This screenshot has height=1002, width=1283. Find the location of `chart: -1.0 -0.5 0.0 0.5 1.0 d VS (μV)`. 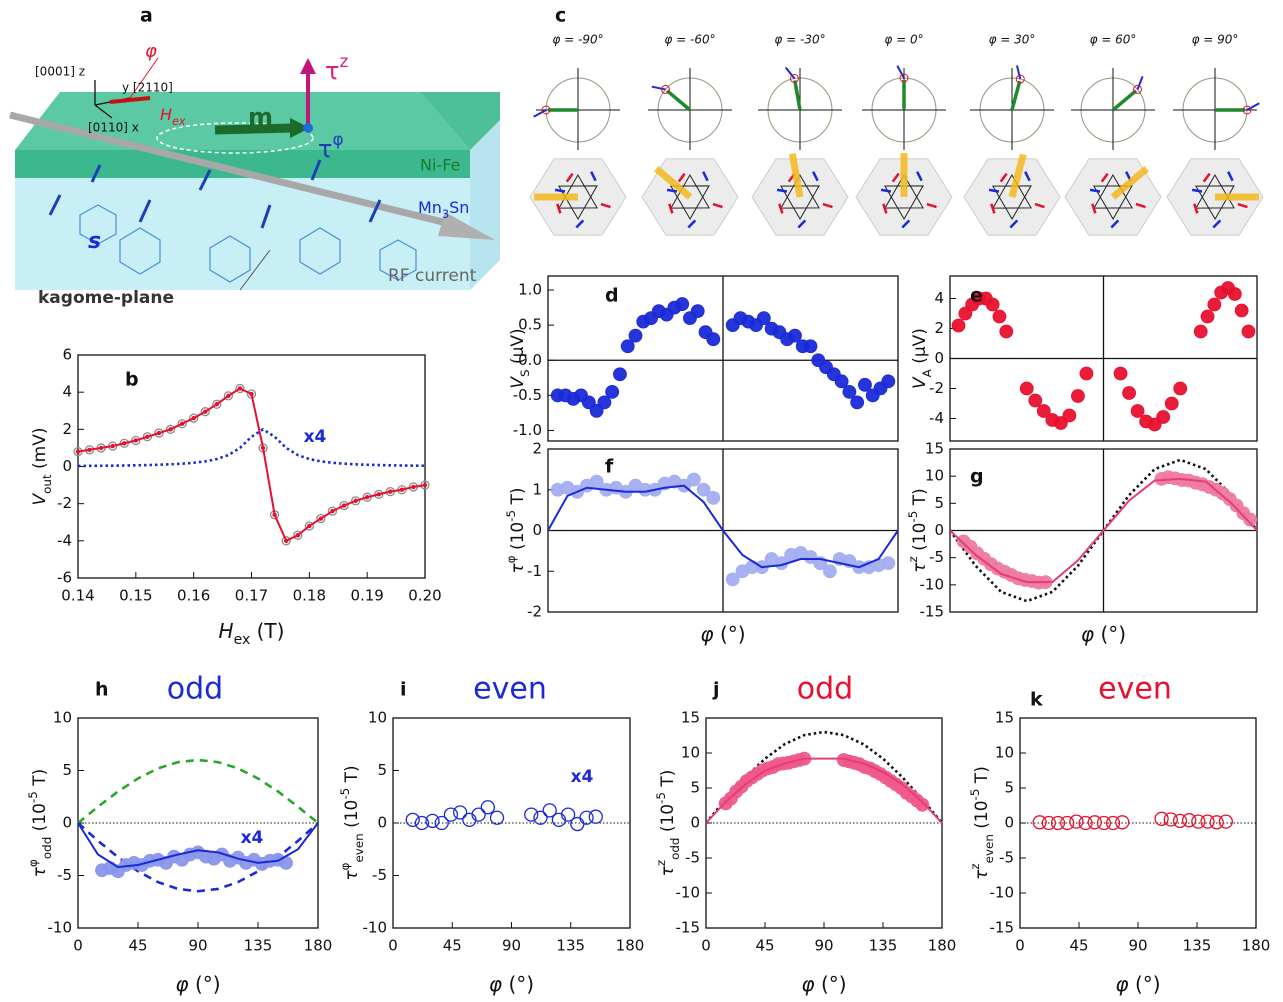

chart: -1.0 -0.5 0.0 0.5 1.0 d VS (μV) is located at coordinates (703, 358).